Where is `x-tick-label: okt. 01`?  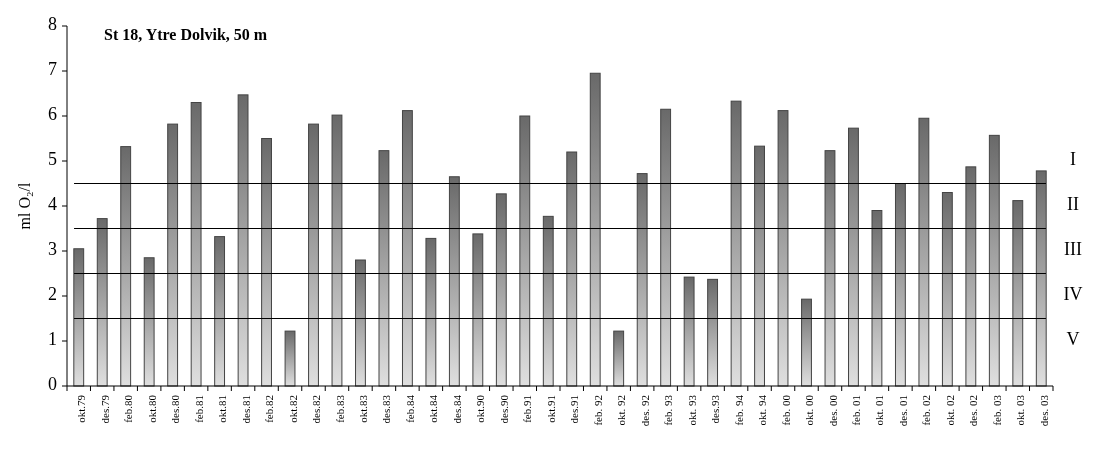
x-tick-label: okt. 01 is located at coordinates (879, 410).